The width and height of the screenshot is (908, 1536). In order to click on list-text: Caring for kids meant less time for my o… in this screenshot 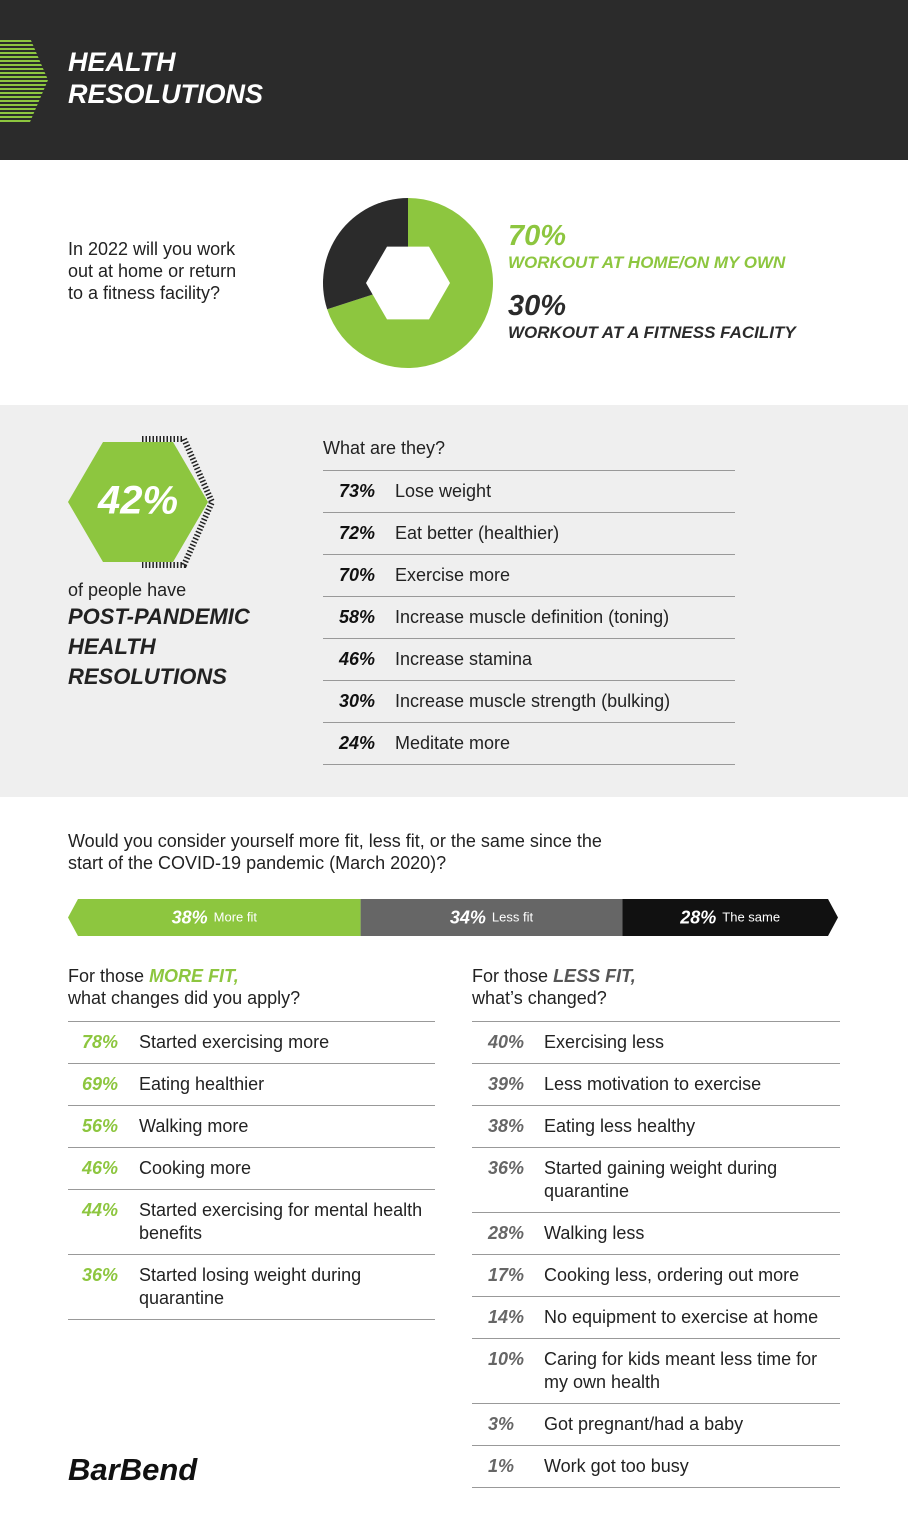, I will do `click(681, 1370)`.